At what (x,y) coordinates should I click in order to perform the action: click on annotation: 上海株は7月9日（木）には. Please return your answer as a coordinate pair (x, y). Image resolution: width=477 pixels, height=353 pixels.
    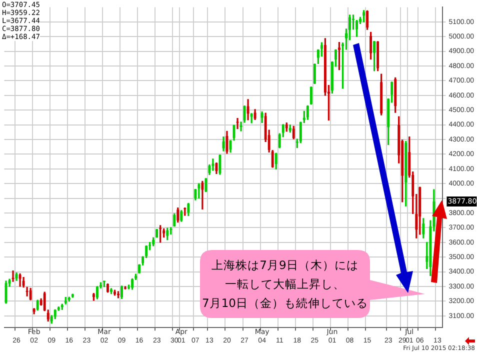
    Looking at the image, I should click on (285, 265).